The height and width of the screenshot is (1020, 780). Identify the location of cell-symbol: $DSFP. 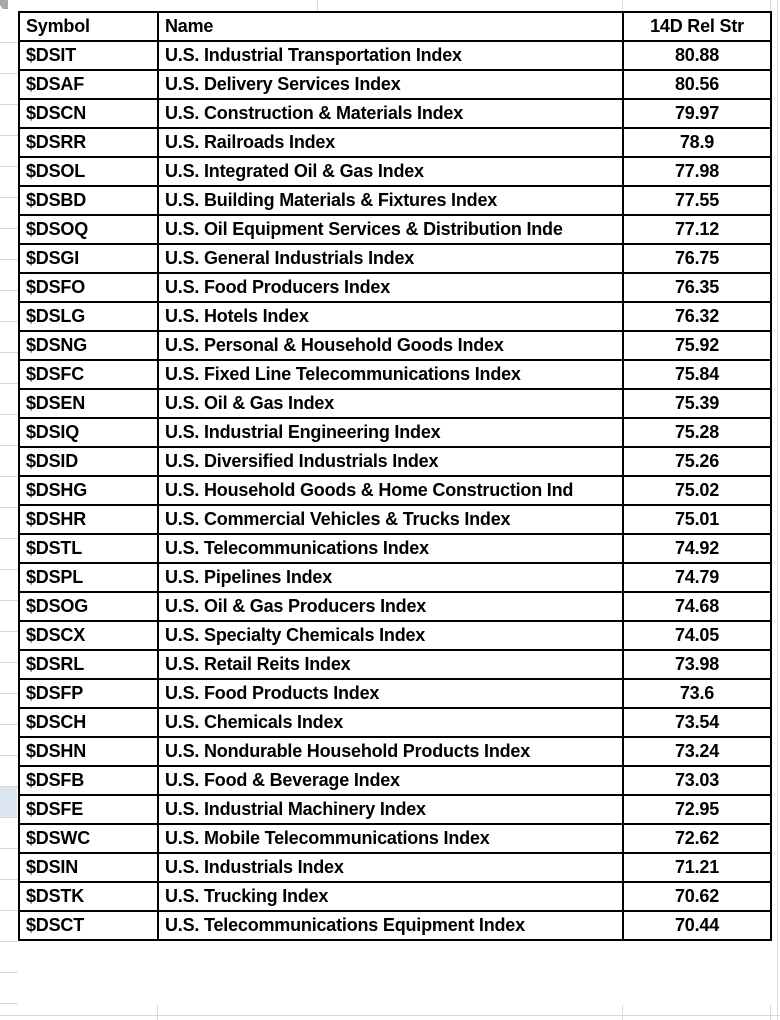
(88, 693).